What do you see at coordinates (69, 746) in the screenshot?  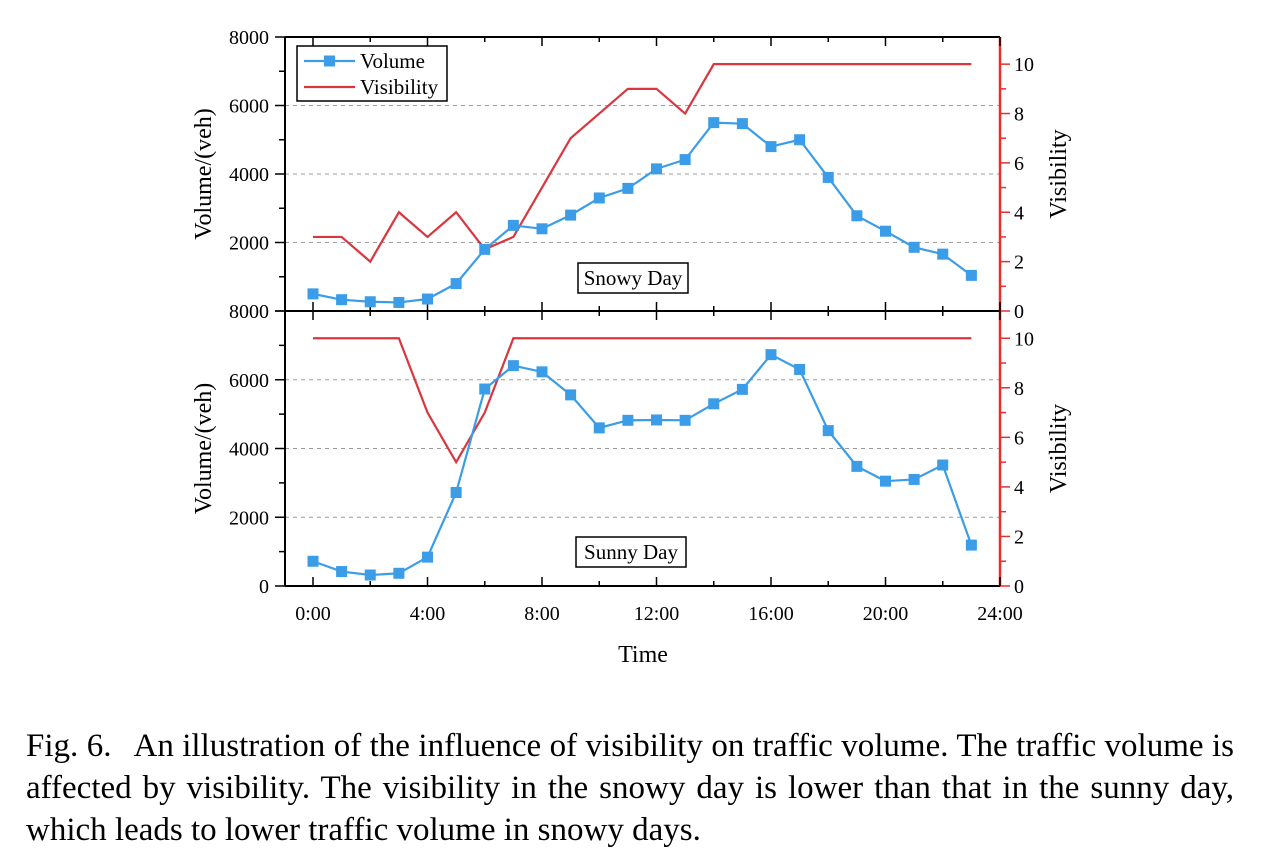 I see `caption-label: Fig. 6.` at bounding box center [69, 746].